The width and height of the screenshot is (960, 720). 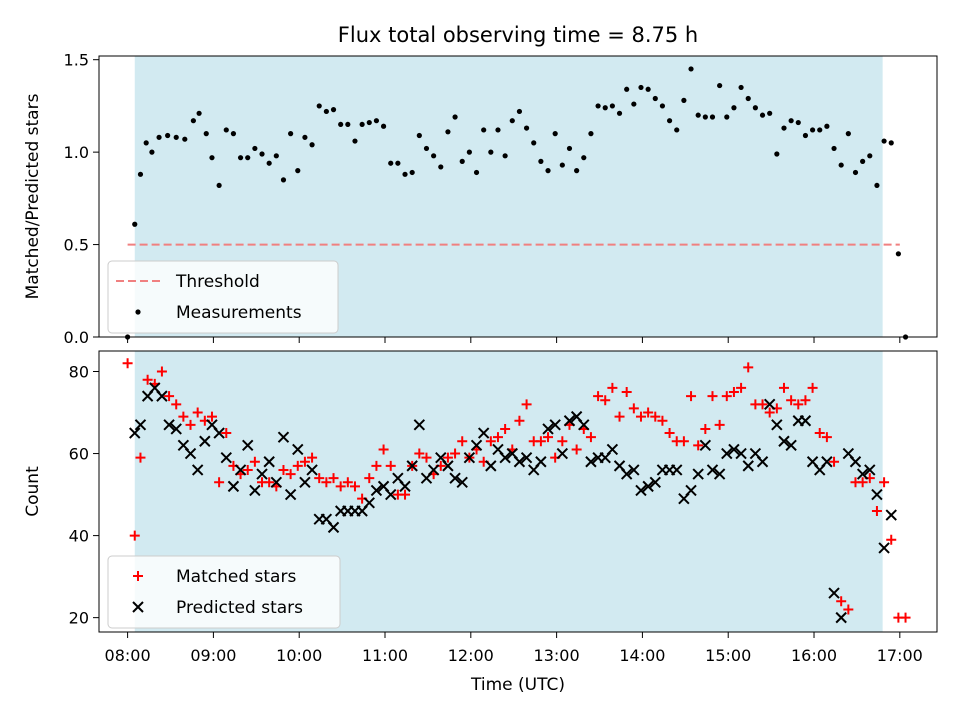 What do you see at coordinates (33, 491) in the screenshot?
I see `bottom-y-axis-label: Count` at bounding box center [33, 491].